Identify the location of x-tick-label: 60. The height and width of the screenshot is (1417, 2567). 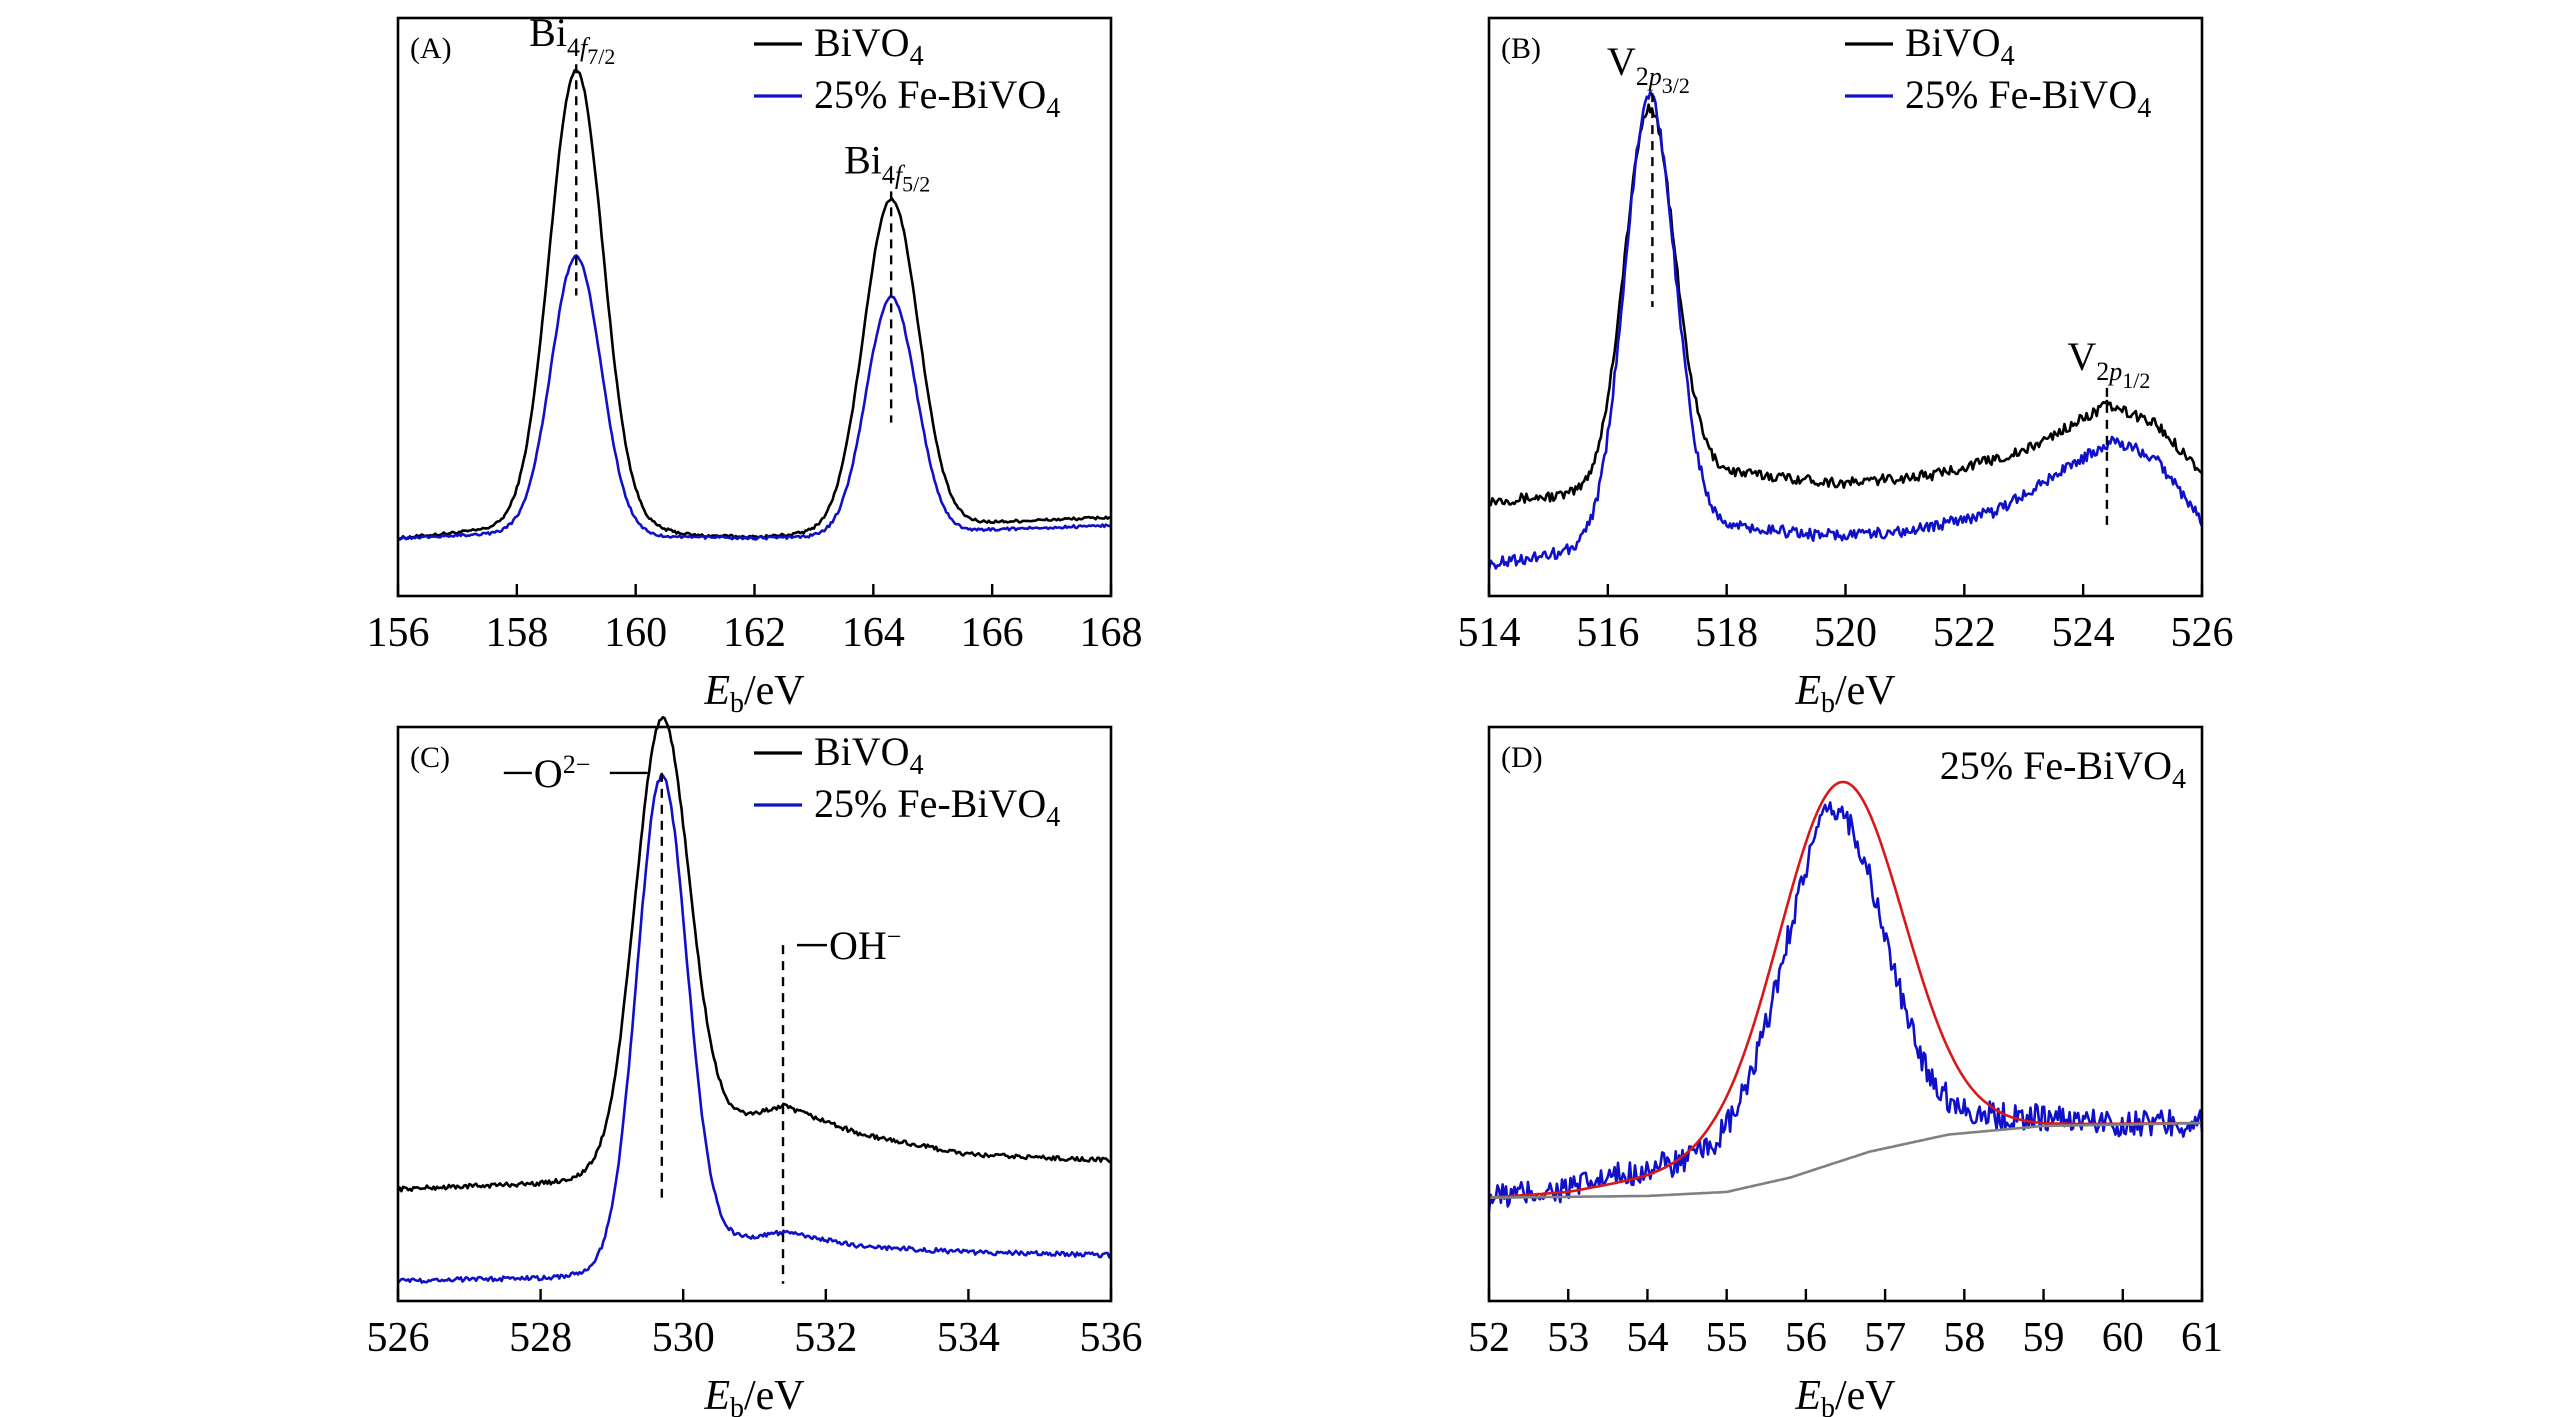
(2123, 1338).